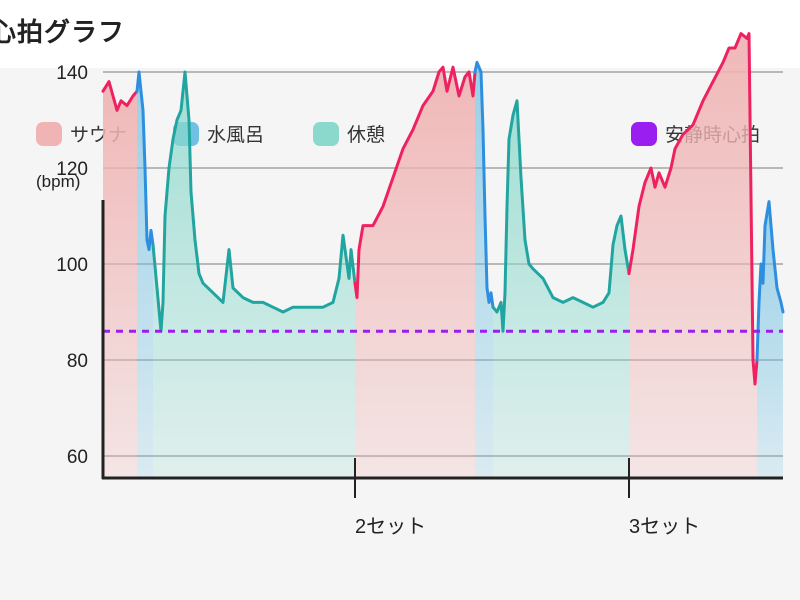  What do you see at coordinates (77, 361) in the screenshot?
I see `y-tick-label-80: 80` at bounding box center [77, 361].